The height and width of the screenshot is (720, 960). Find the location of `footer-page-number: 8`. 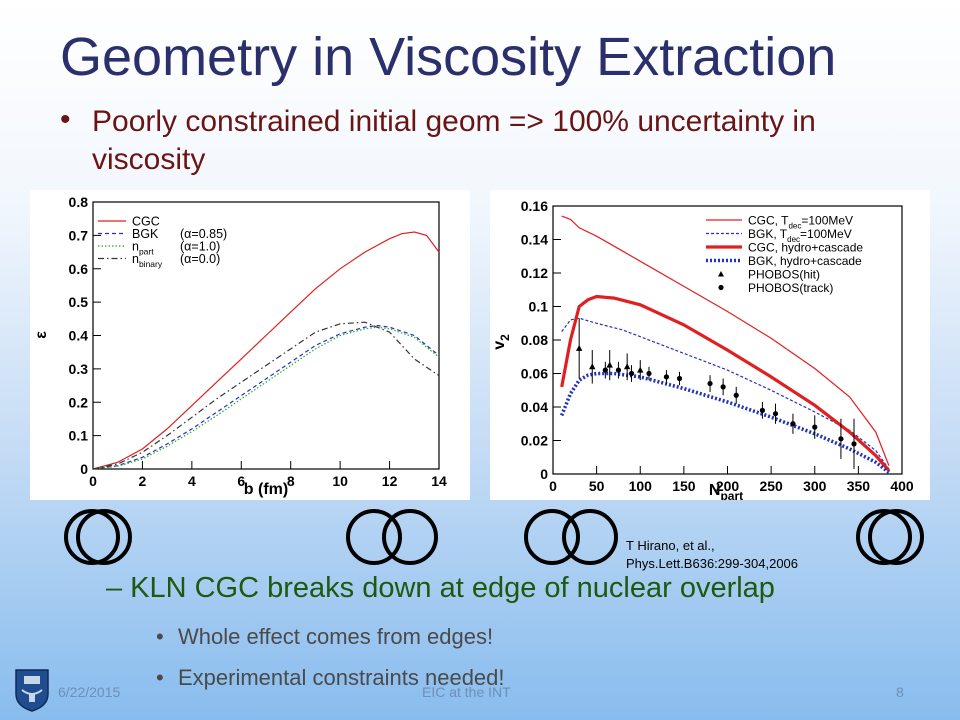

footer-page-number: 8 is located at coordinates (900, 692).